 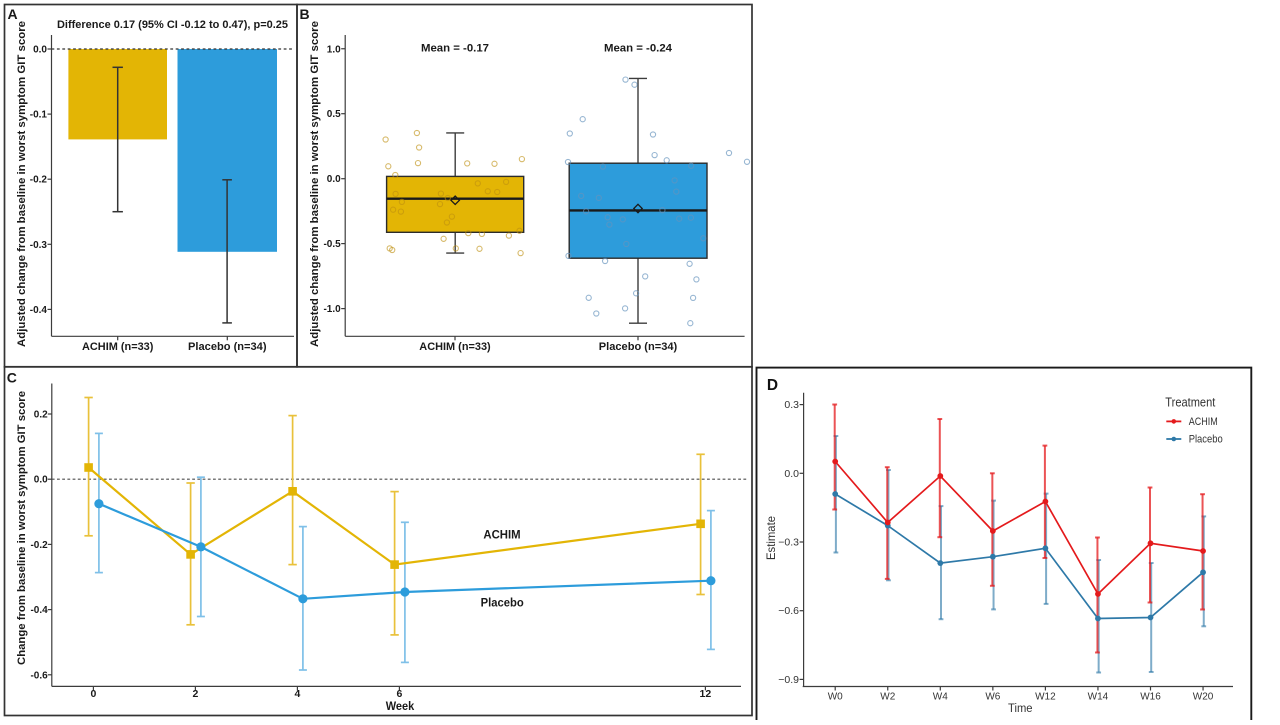 What do you see at coordinates (940, 697) in the screenshot?
I see `svg-text: W4` at bounding box center [940, 697].